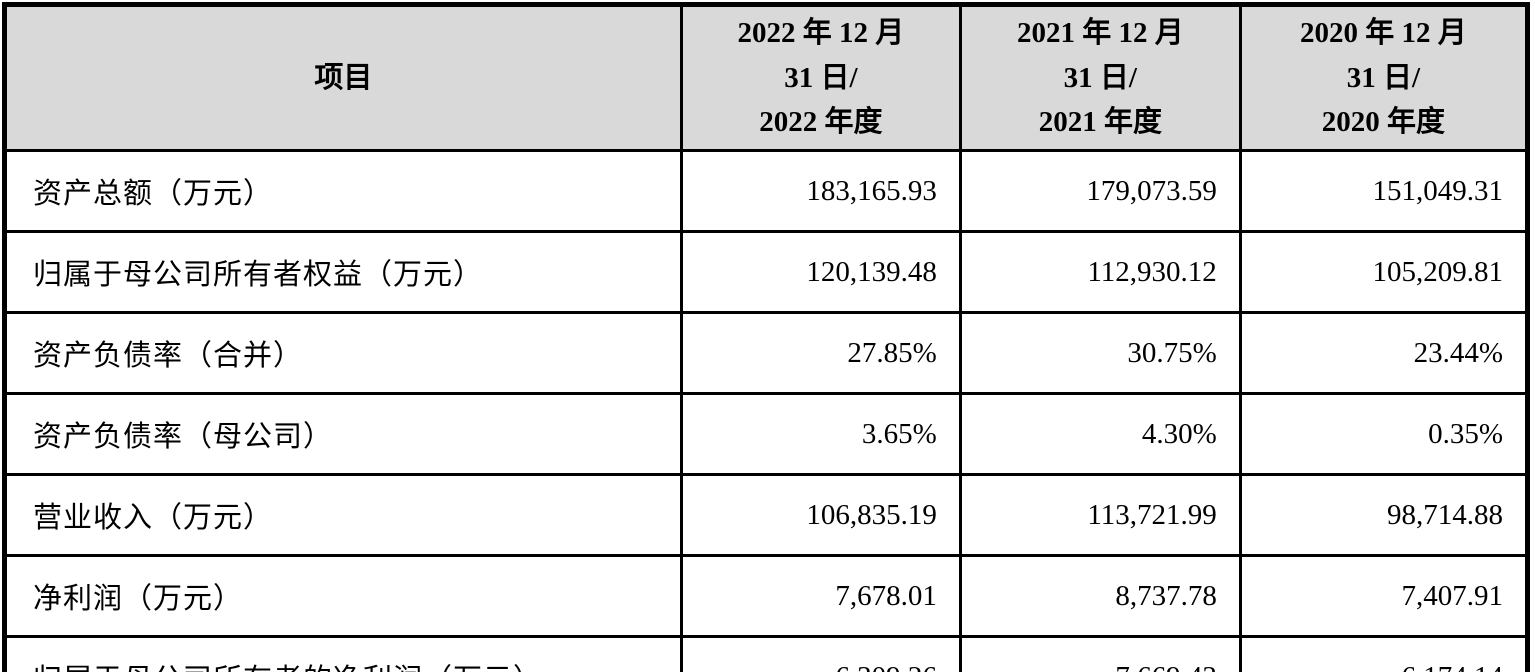  Describe the element at coordinates (1100, 653) in the screenshot. I see `value-2021: 7,669.43` at that location.